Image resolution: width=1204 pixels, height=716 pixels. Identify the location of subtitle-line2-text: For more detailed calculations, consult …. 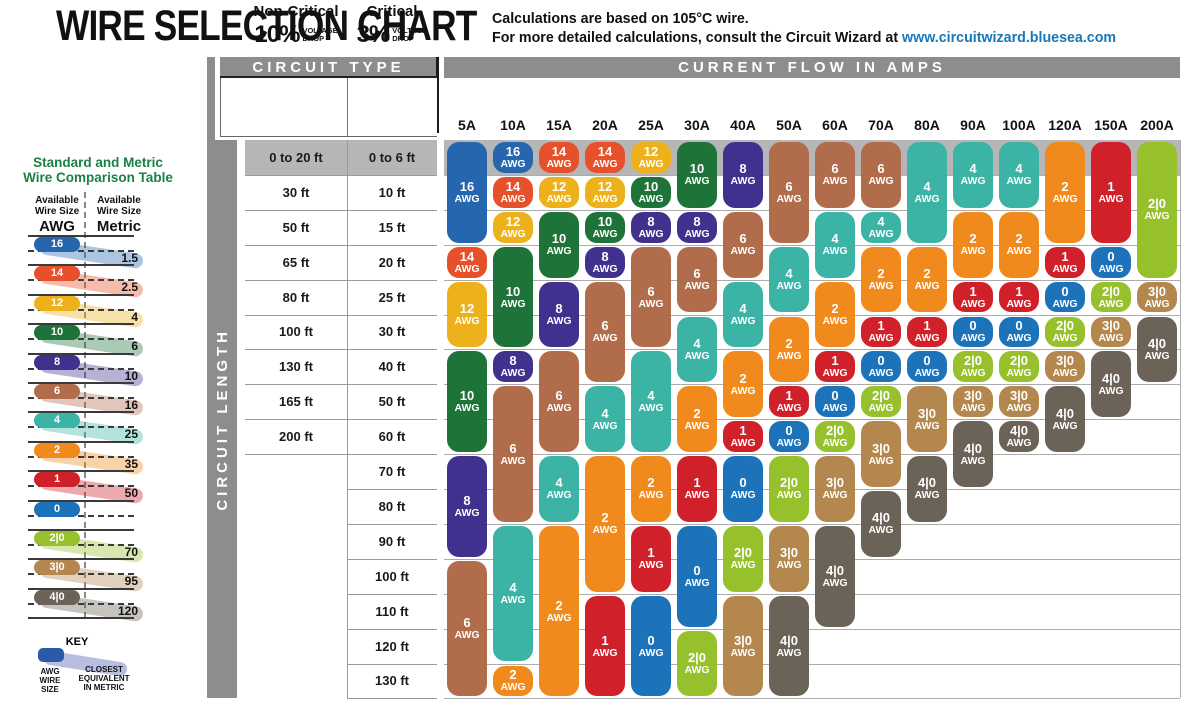
(697, 37).